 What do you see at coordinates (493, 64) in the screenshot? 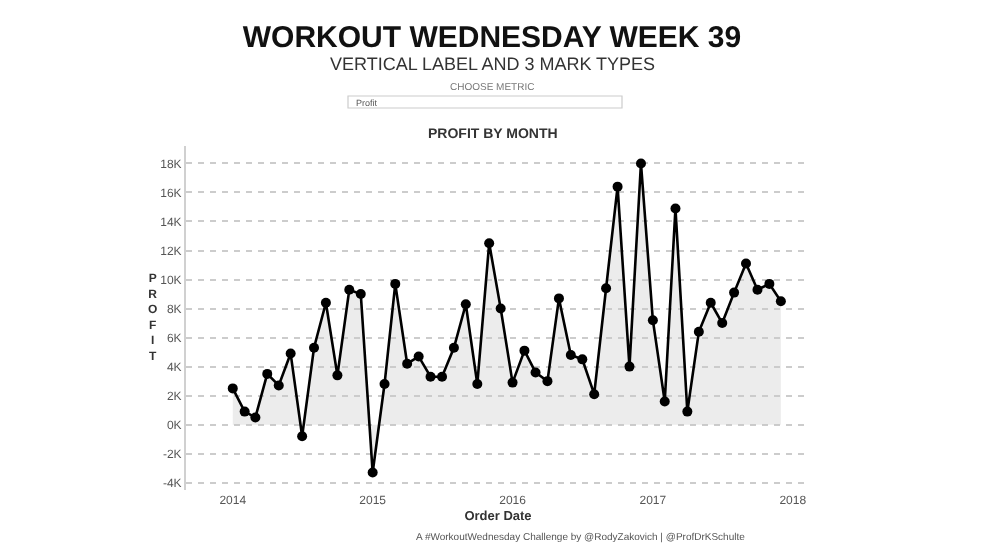
I see `chart-subtitle: VERTICAL LABEL AND 3 MARK TYPES` at bounding box center [493, 64].